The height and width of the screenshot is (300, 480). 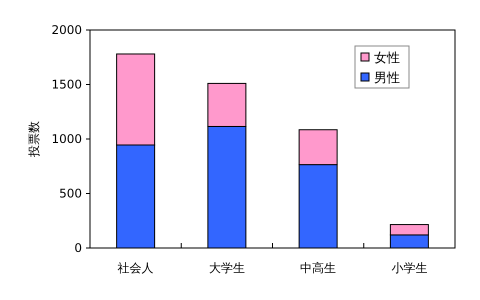 I want to click on x-tick-label: 小学生, so click(x=409, y=268).